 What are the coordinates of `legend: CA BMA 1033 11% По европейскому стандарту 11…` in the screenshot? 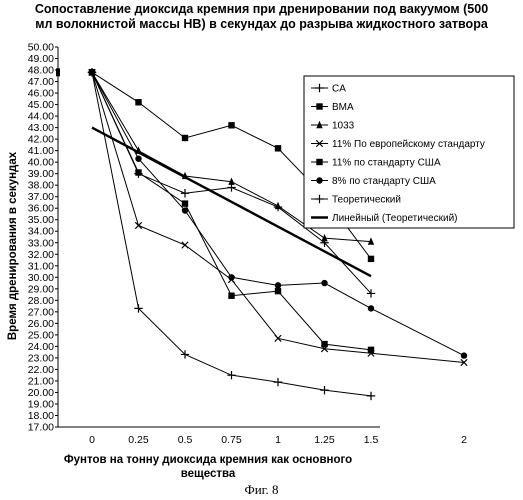 It's located at (409, 152).